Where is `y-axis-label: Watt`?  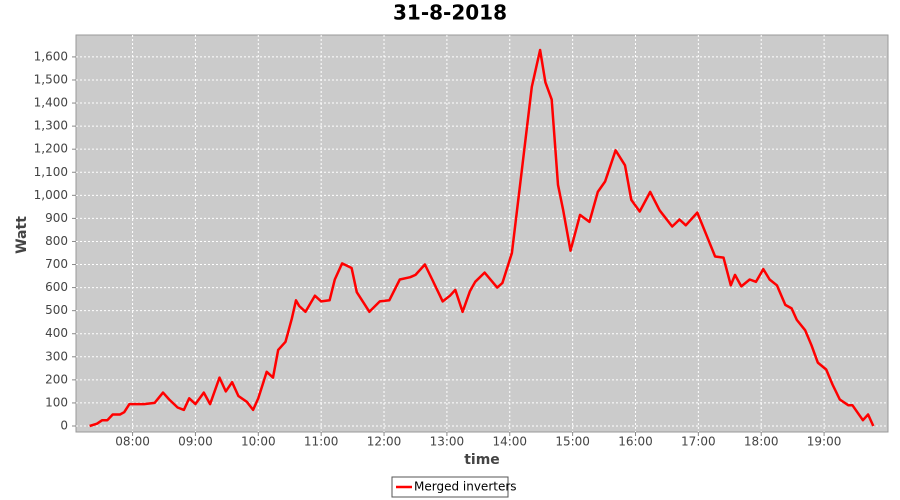 y-axis-label: Watt is located at coordinates (22, 235).